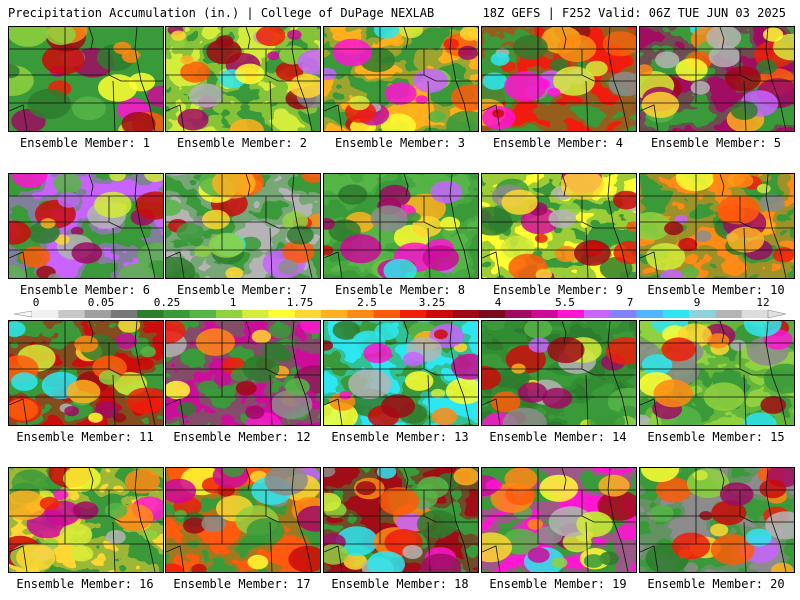 Image resolution: width=800 pixels, height=600 pixels. I want to click on colorbar-tick-label: 0, so click(36, 302).